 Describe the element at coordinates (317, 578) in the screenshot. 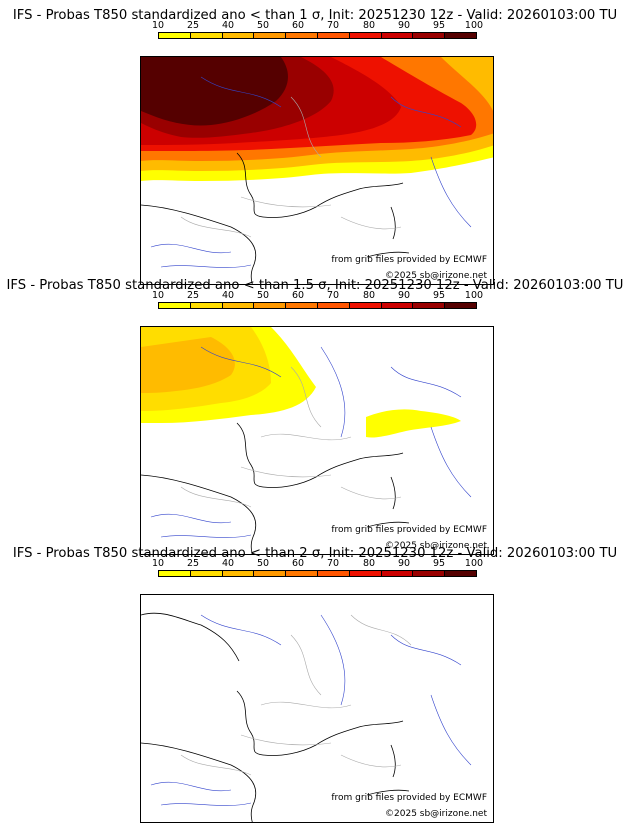

I see `panel-3-colorbar` at that location.